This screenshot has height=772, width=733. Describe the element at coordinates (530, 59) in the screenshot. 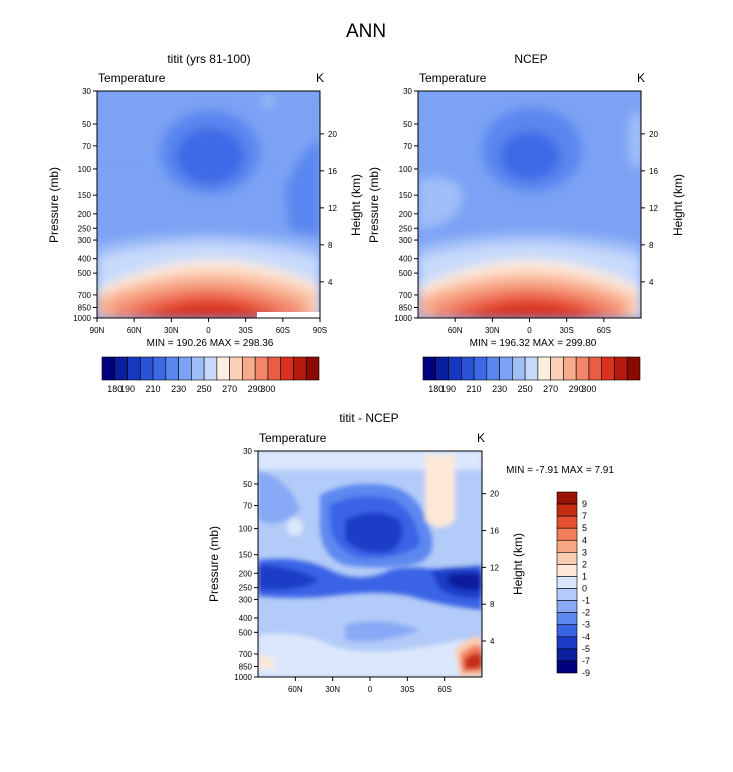

I see `panel-title: NCEP` at that location.